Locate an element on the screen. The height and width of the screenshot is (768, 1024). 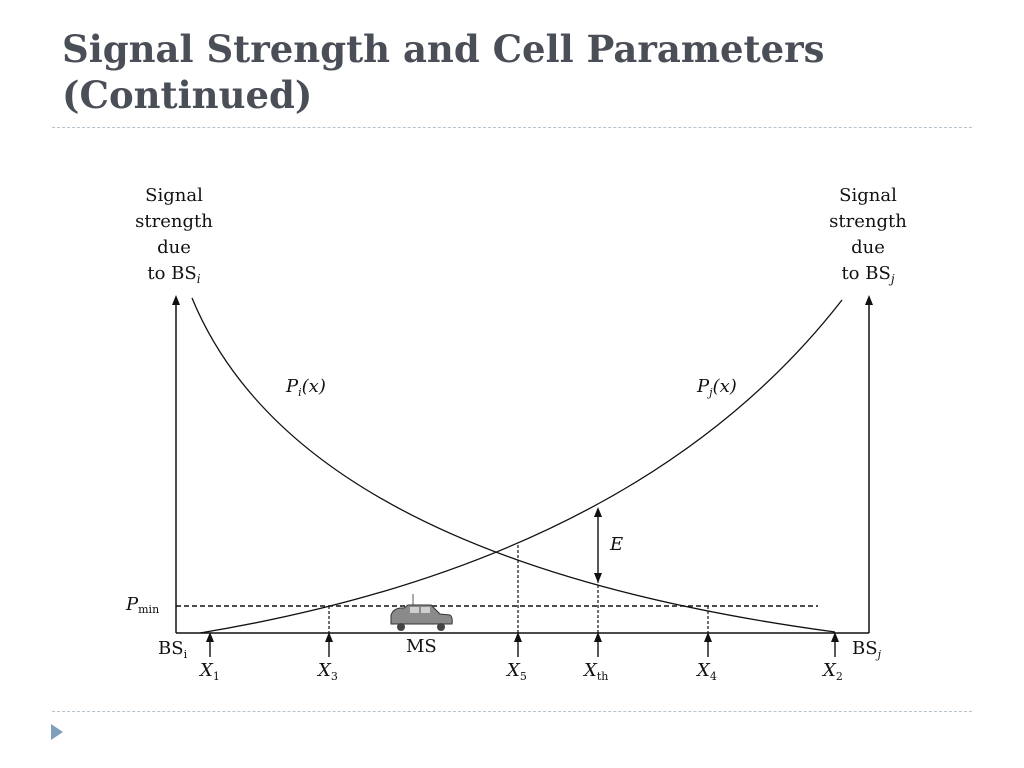
curve-p-j-label: Pj(x) is located at coordinates (716, 387).